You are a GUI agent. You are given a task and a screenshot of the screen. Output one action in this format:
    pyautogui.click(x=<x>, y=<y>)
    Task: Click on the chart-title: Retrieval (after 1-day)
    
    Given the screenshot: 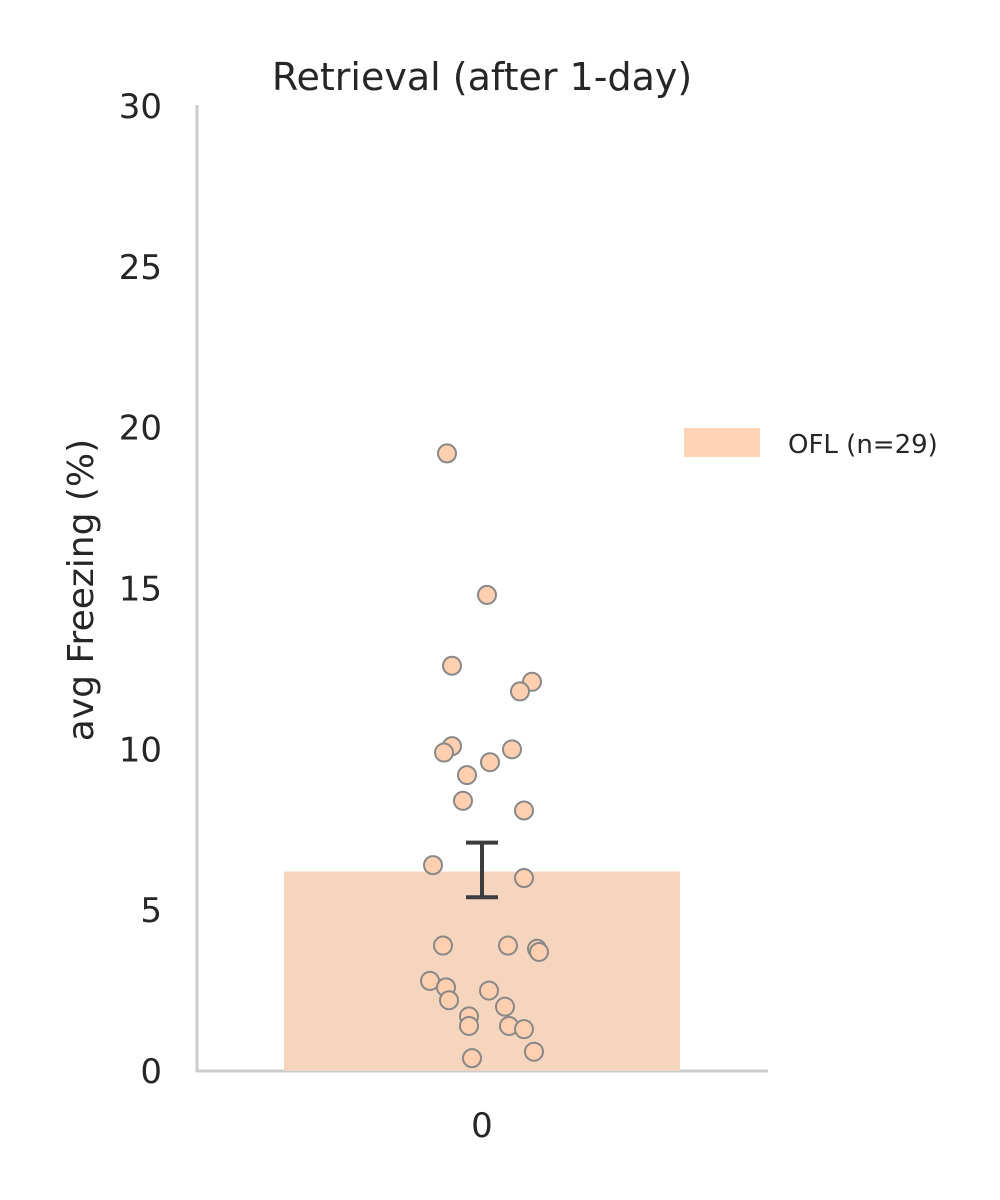 What is the action you would take?
    pyautogui.click(x=482, y=77)
    